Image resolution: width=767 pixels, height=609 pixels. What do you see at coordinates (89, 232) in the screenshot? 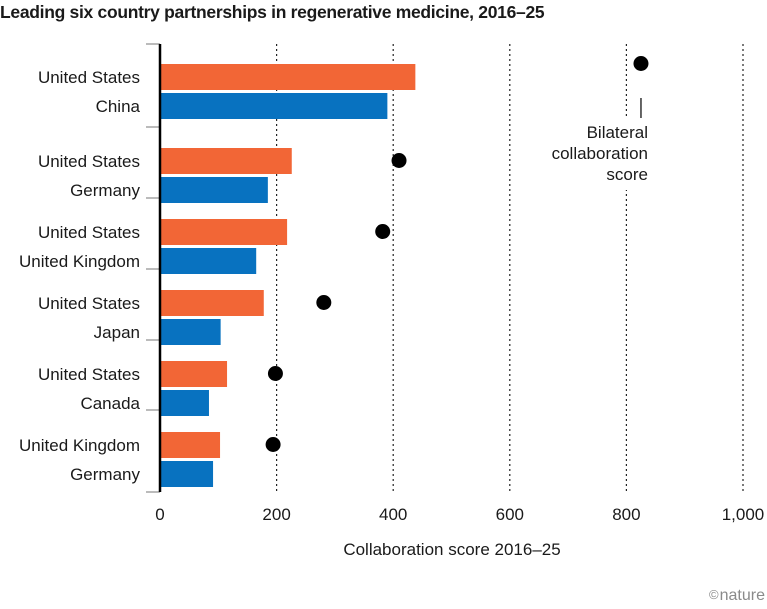
I see `label-first-partner-2: United States` at bounding box center [89, 232].